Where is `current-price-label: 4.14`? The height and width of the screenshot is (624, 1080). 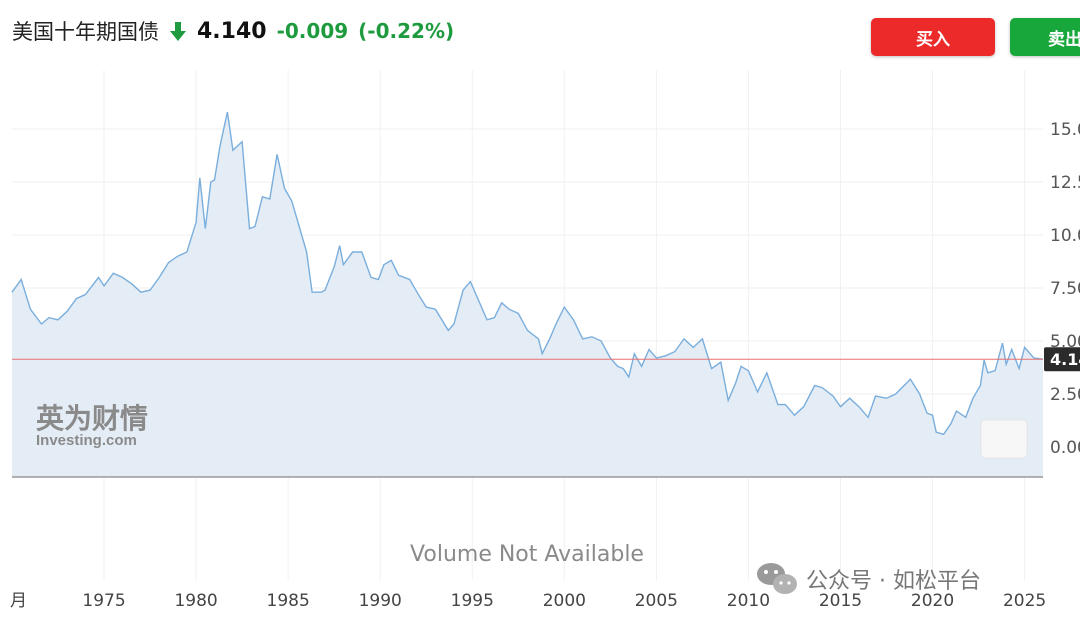
current-price-label: 4.14 is located at coordinates (1065, 359).